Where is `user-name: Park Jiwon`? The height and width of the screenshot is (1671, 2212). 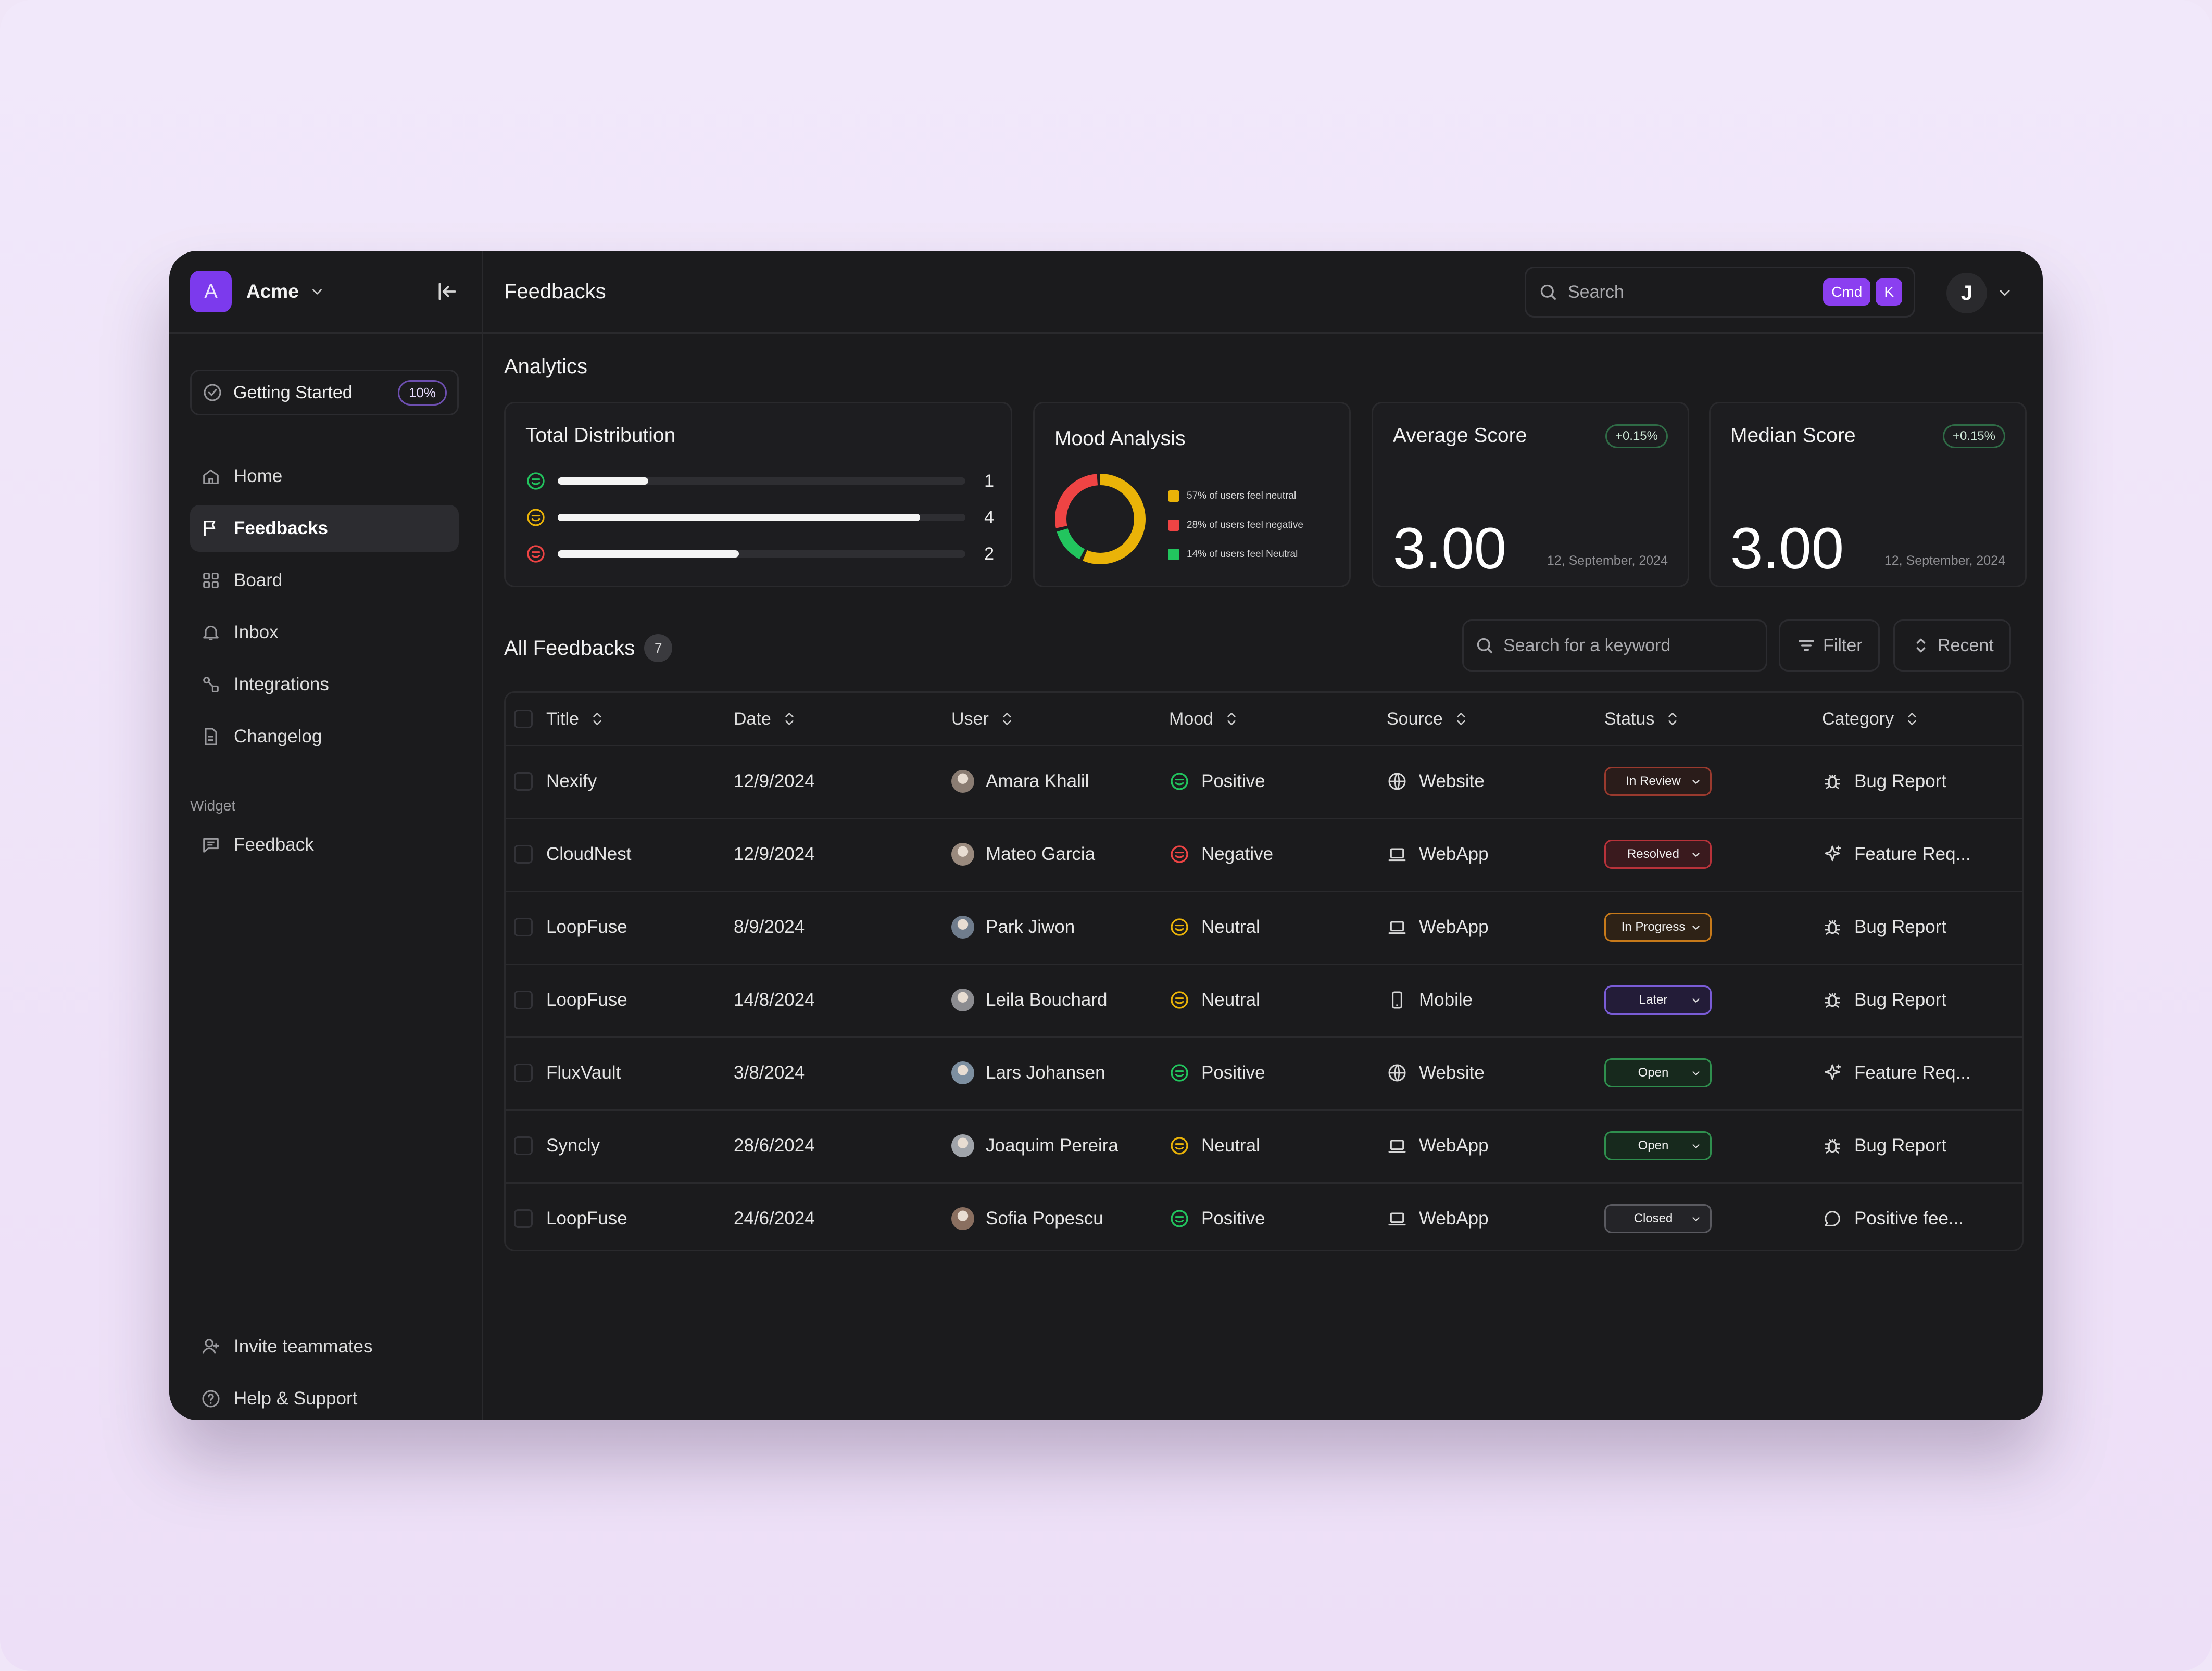
user-name: Park Jiwon is located at coordinates (1030, 927).